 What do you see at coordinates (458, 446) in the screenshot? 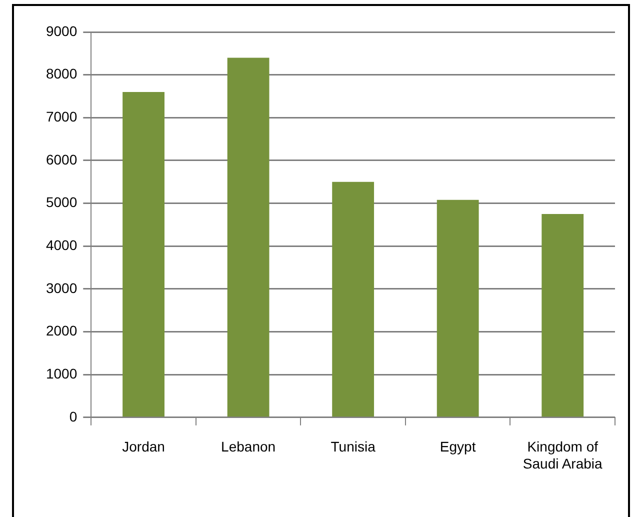
I see `x-tick-label: Egypt` at bounding box center [458, 446].